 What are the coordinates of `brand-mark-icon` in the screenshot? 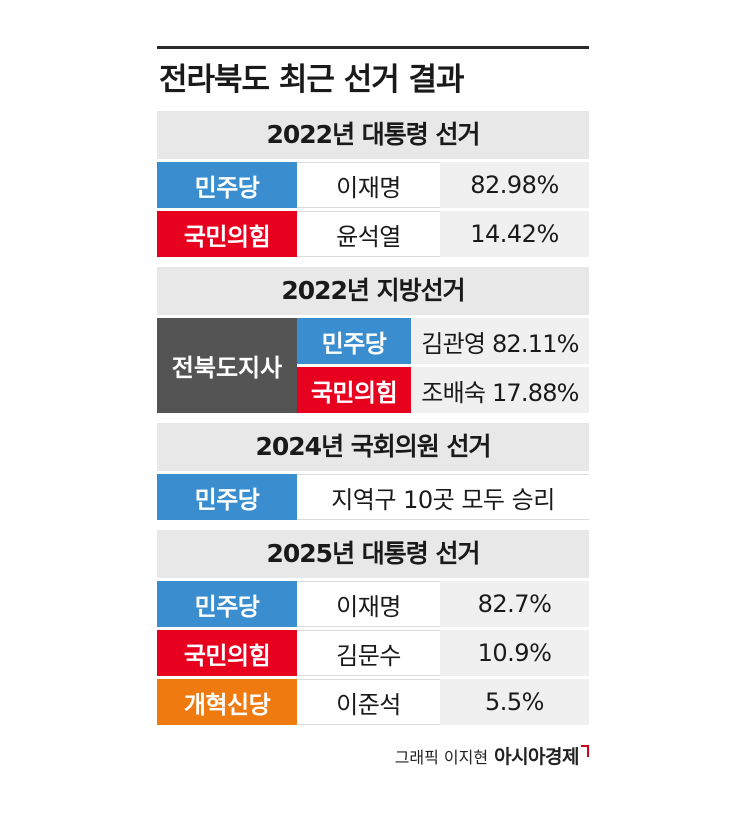 It's located at (585, 751).